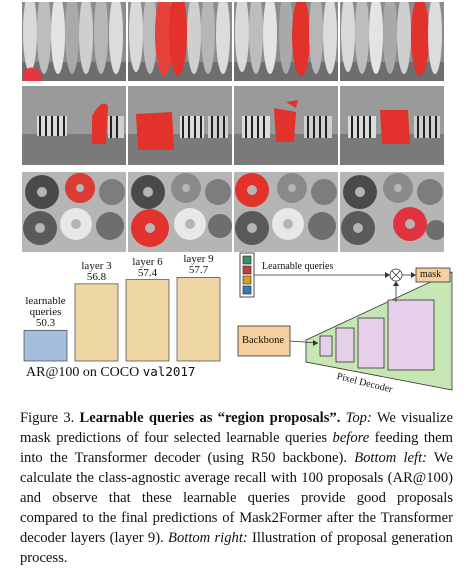  Describe the element at coordinates (198, 270) in the screenshot. I see `bar-value-4: 57.7` at that location.